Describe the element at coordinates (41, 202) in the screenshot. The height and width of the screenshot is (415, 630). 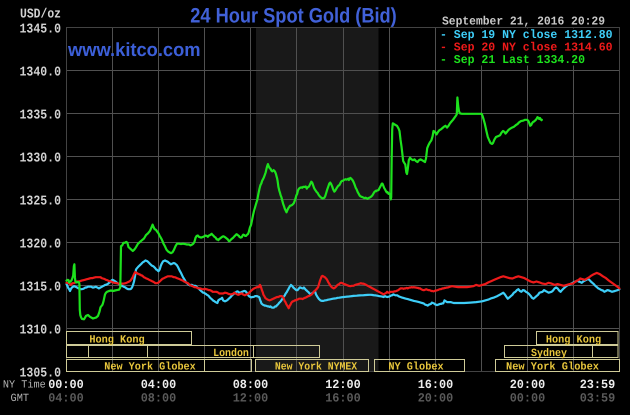
I see `svg-text: 1325.0` at that location.